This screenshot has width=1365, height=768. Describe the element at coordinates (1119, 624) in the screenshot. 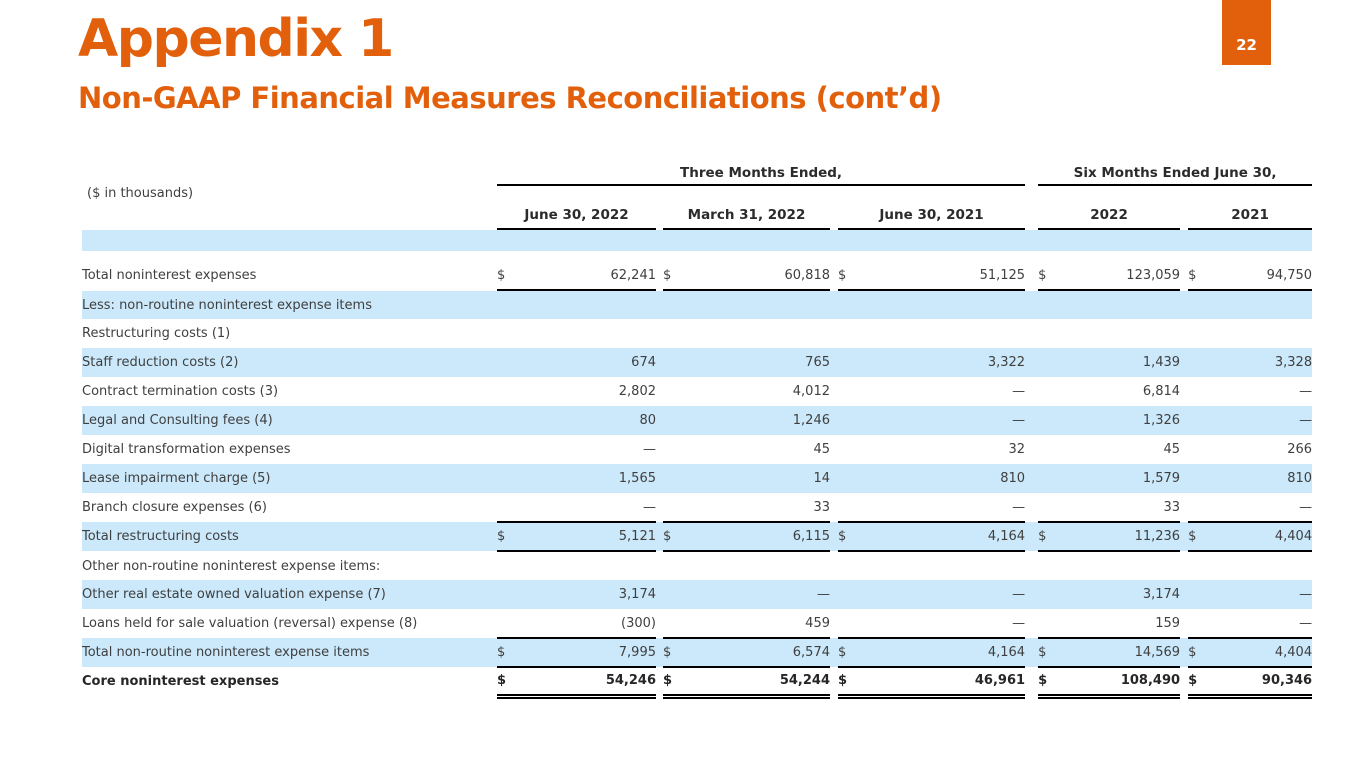

I see `value-cell: 159` at that location.